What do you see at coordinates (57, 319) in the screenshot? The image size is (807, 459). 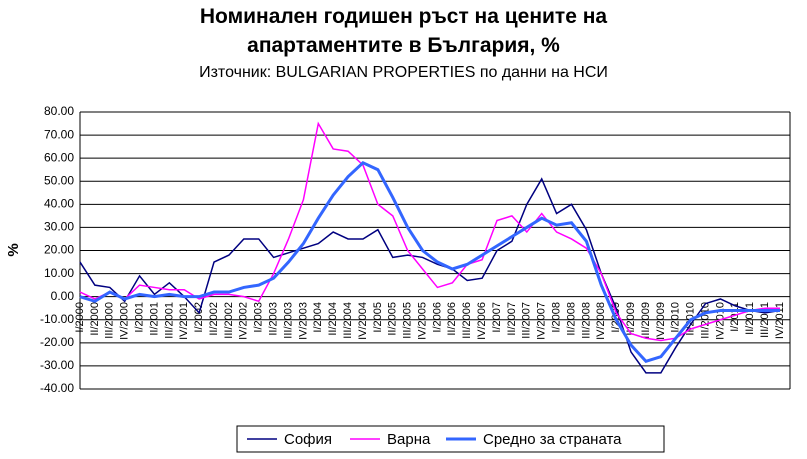 I see `y-tick-label: -10.00` at bounding box center [57, 319].